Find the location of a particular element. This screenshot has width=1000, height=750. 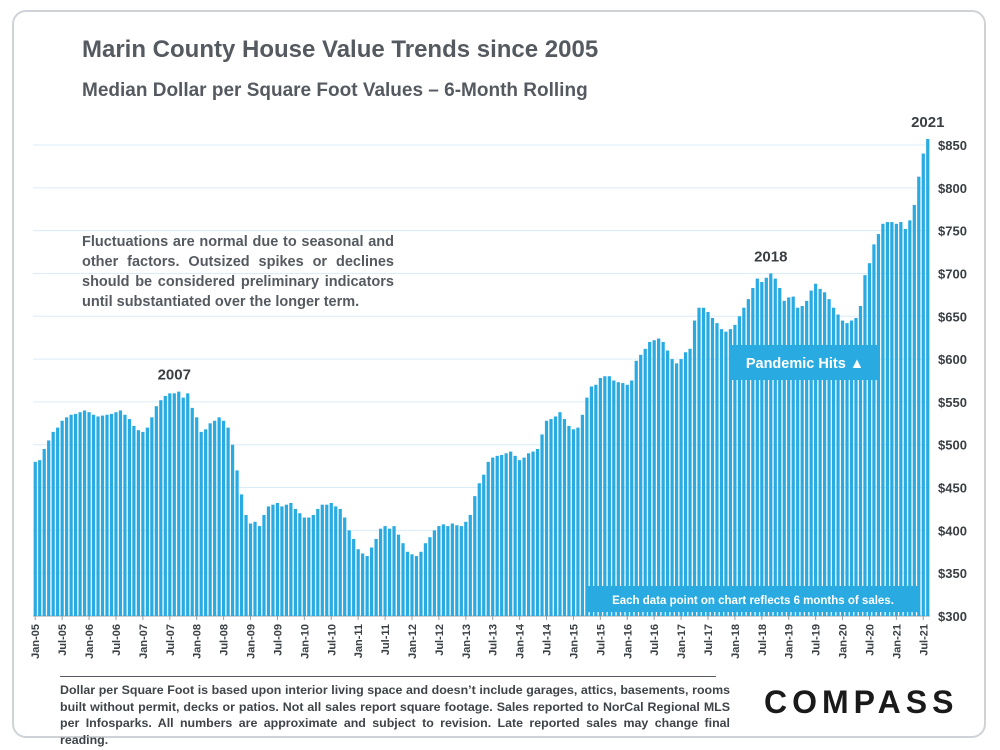

x-tick-label: Jul-10 is located at coordinates (332, 640).